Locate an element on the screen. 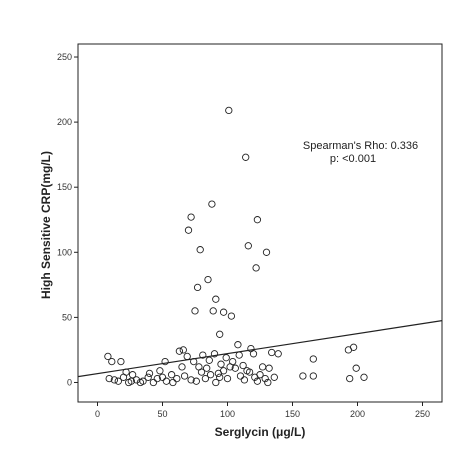 The width and height of the screenshot is (474, 474). x-tick-label: 150 is located at coordinates (292, 414).